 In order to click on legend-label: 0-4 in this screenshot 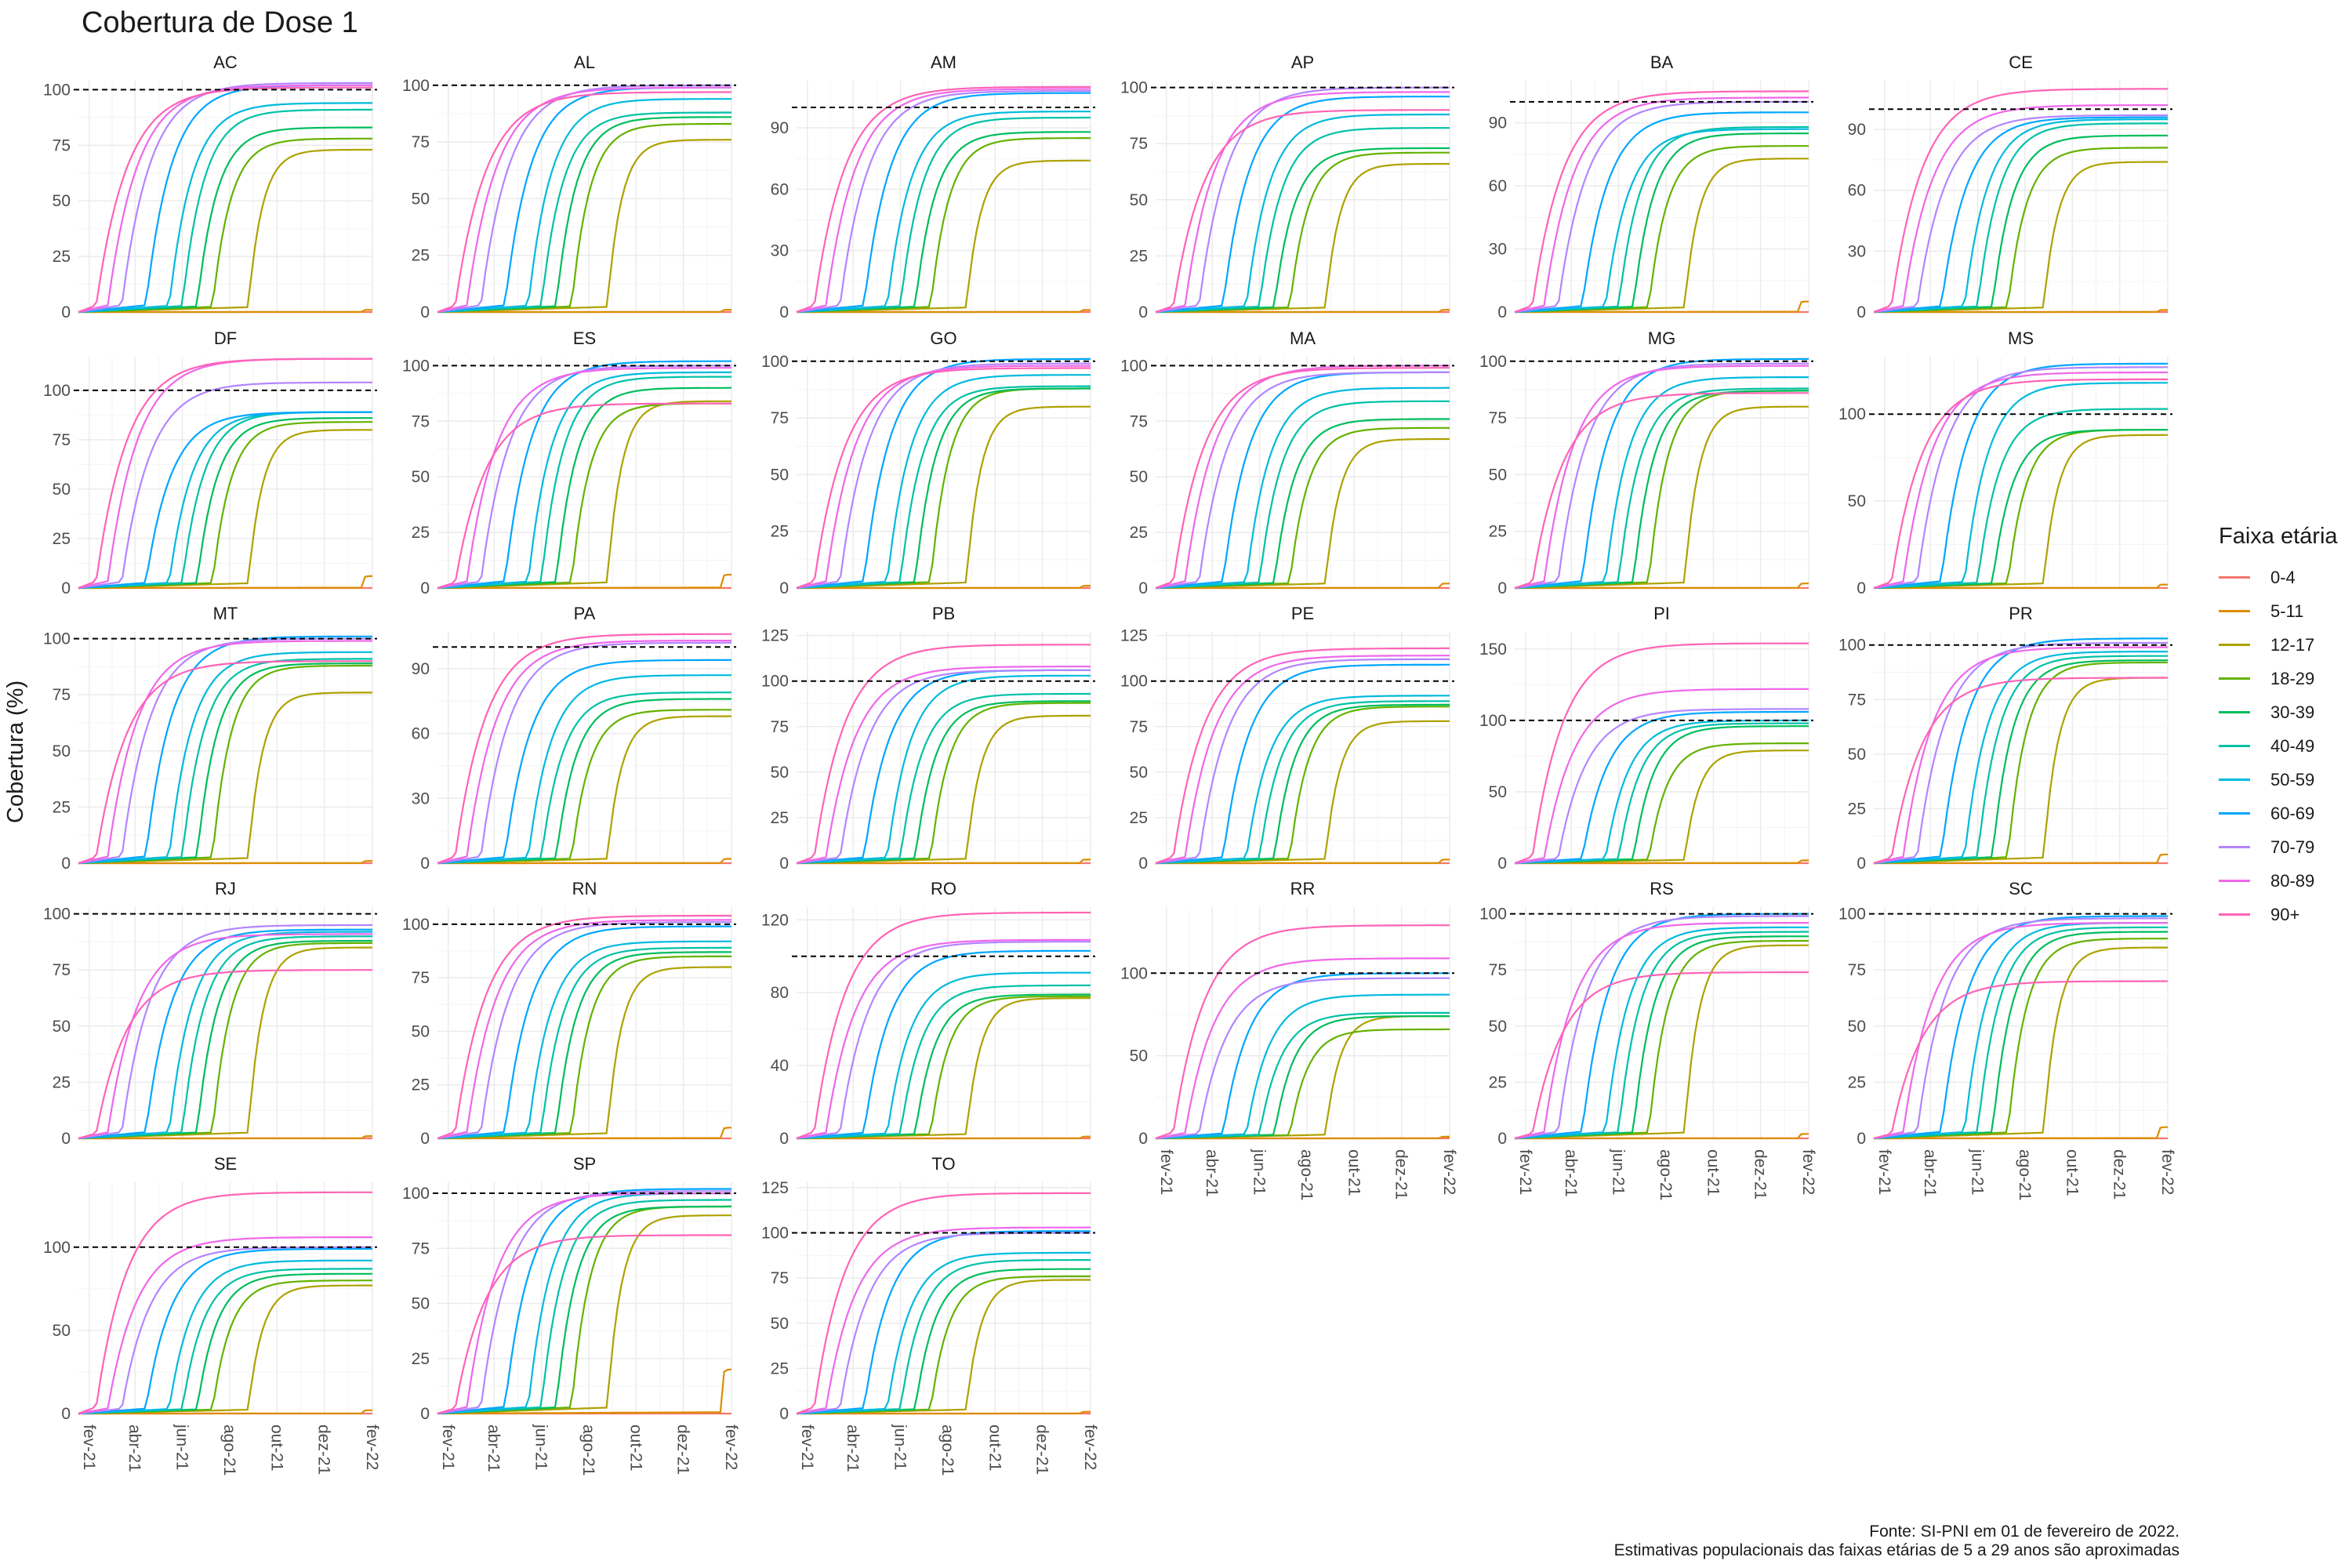, I will do `click(2283, 577)`.